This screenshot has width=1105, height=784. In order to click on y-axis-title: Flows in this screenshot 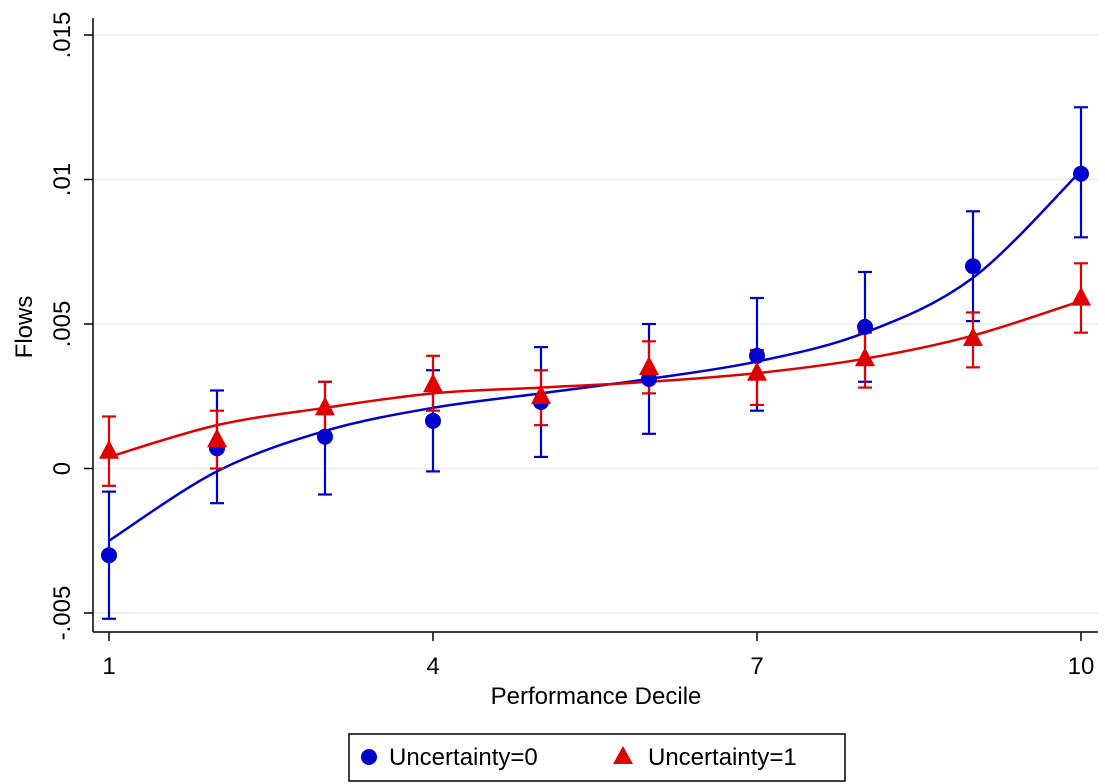, I will do `click(24, 327)`.